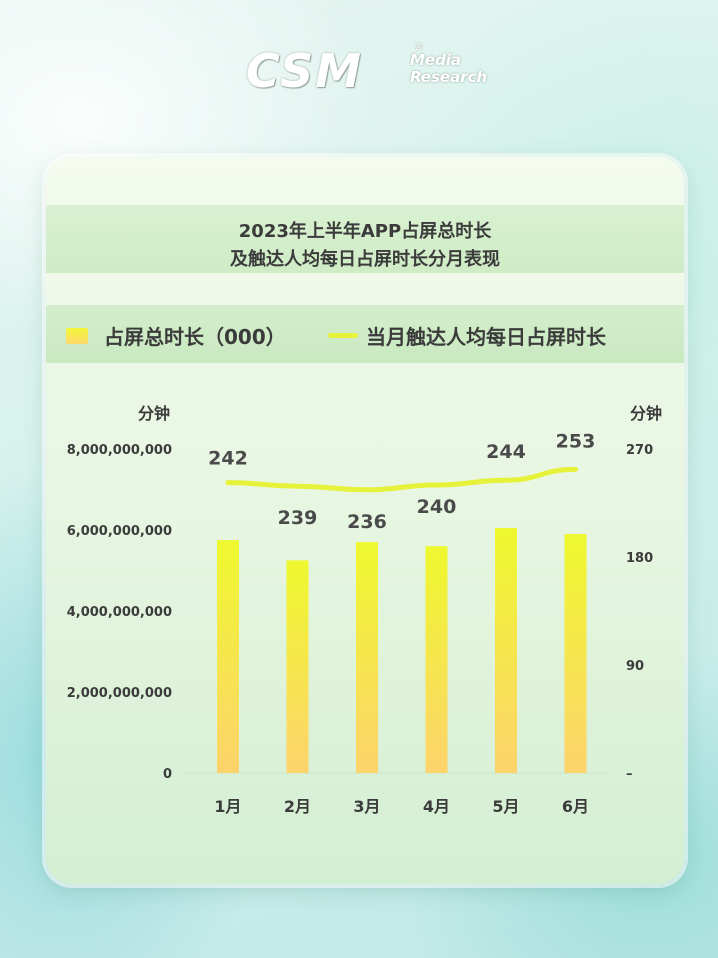 This screenshot has height=958, width=718. Describe the element at coordinates (635, 666) in the screenshot. I see `right-axis-tick-label: 90` at that location.